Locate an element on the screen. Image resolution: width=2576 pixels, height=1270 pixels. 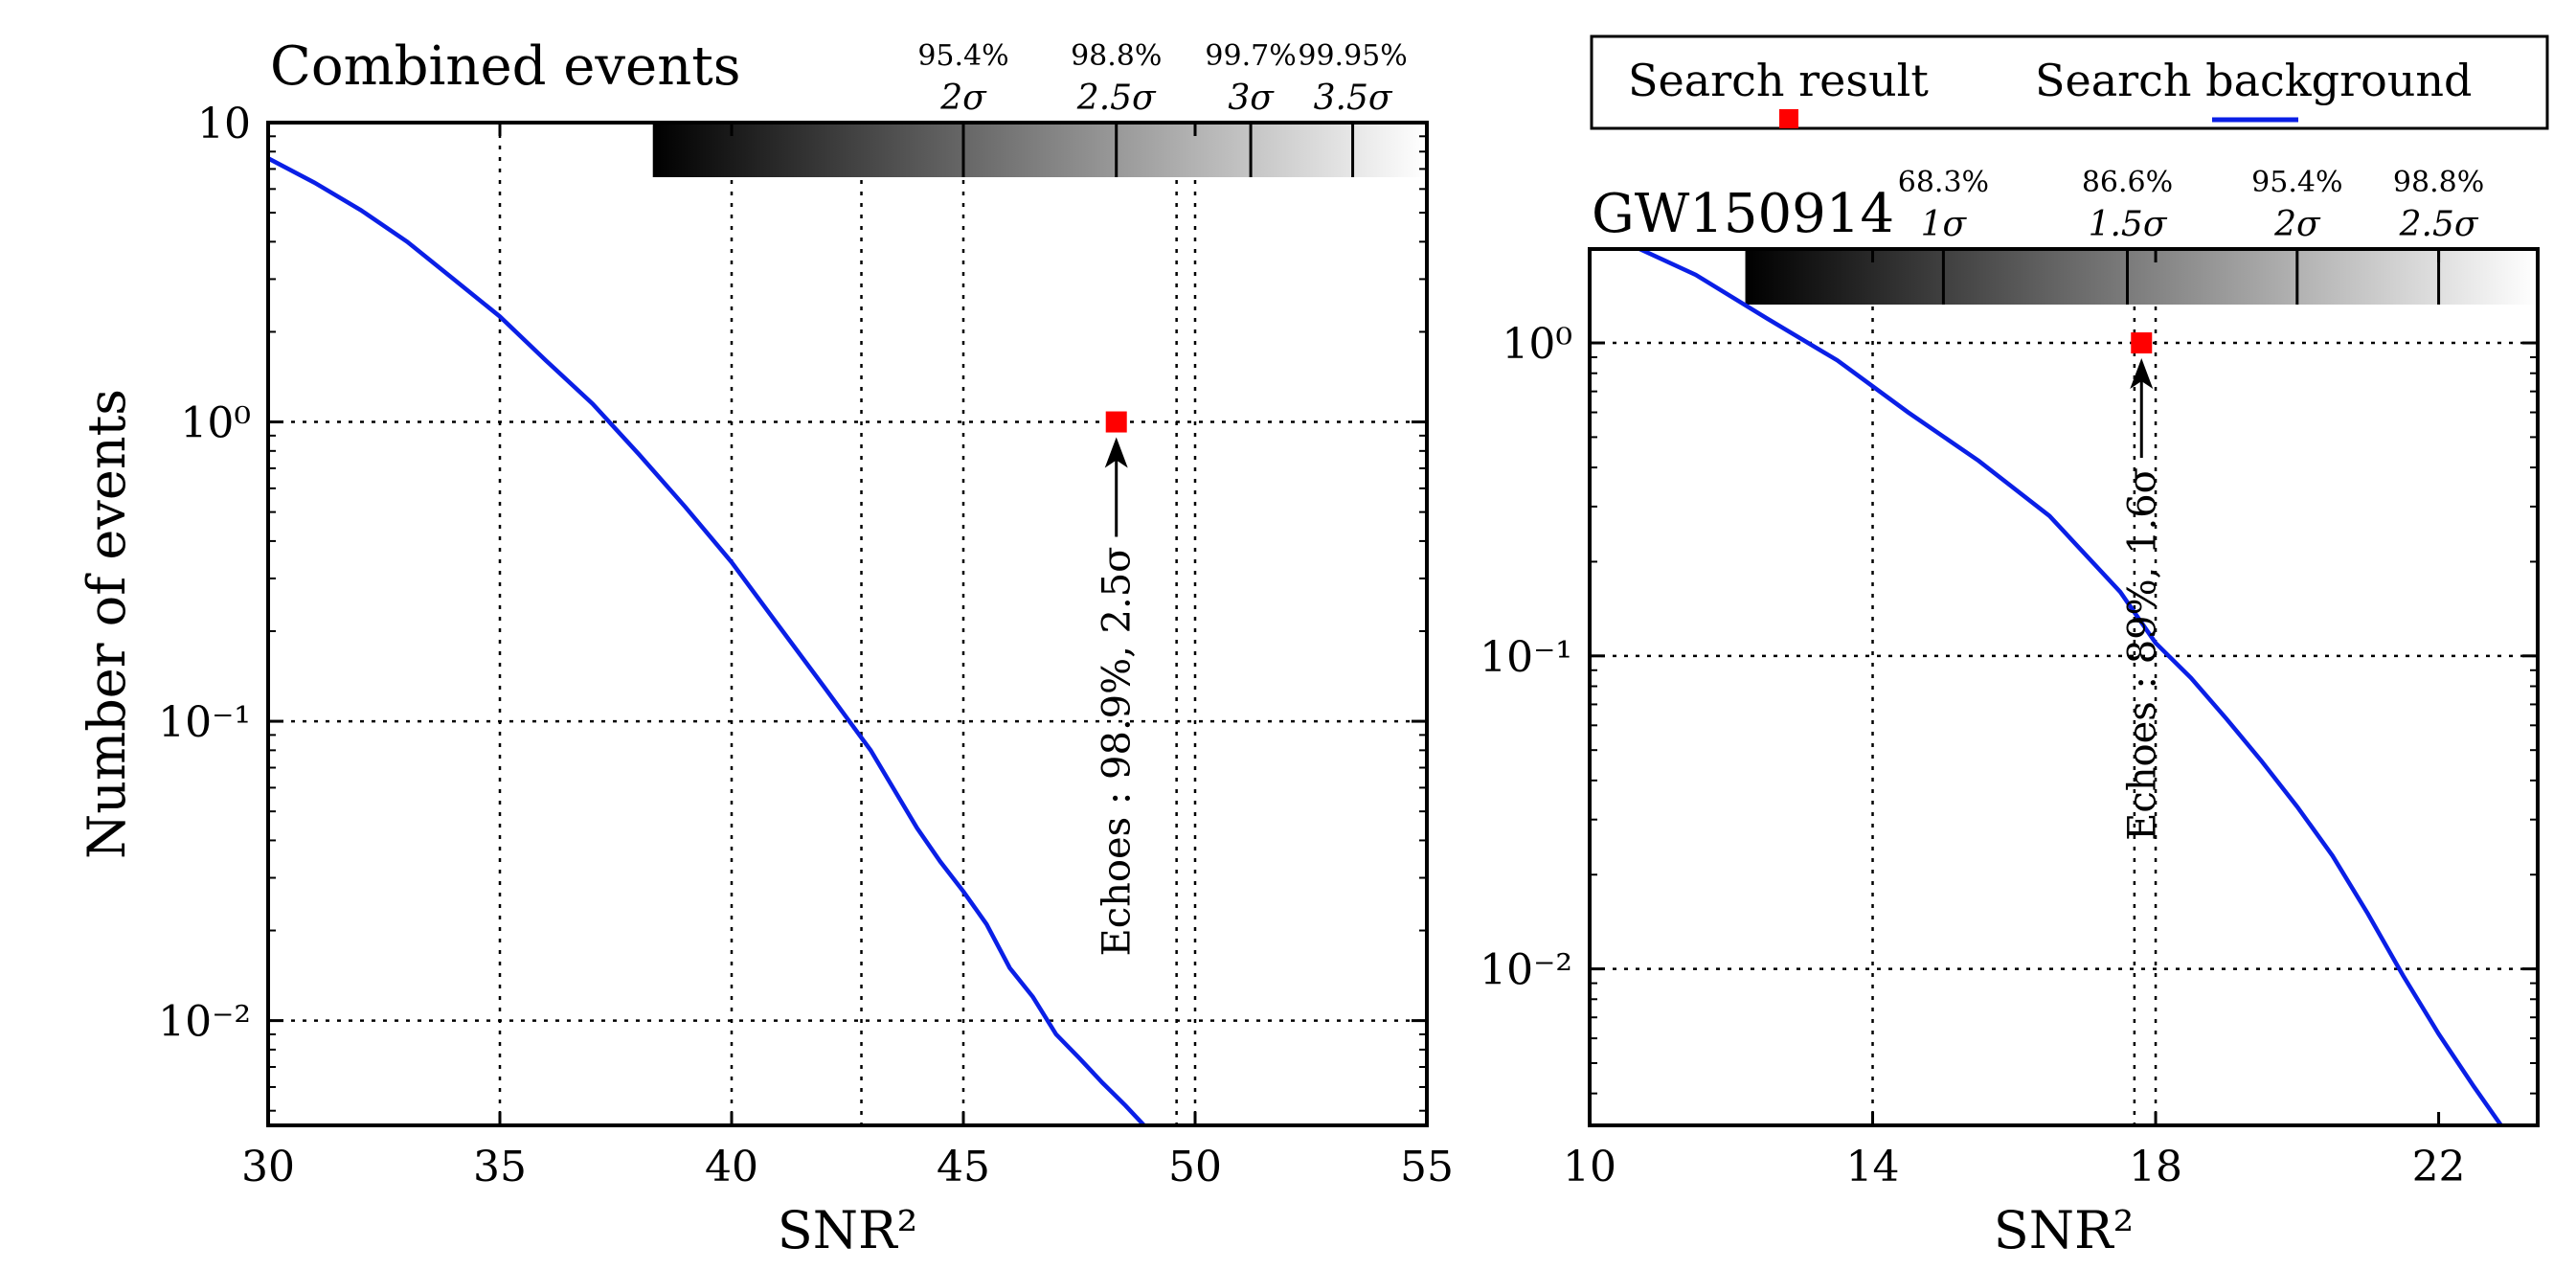
legend-frame is located at coordinates (2069, 82).